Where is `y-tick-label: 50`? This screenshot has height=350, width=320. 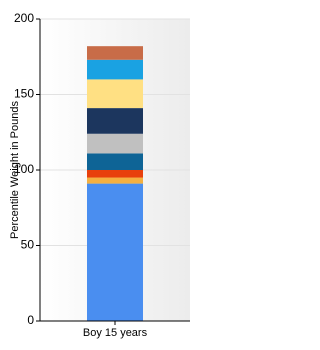 y-tick-label: 50 is located at coordinates (28, 245).